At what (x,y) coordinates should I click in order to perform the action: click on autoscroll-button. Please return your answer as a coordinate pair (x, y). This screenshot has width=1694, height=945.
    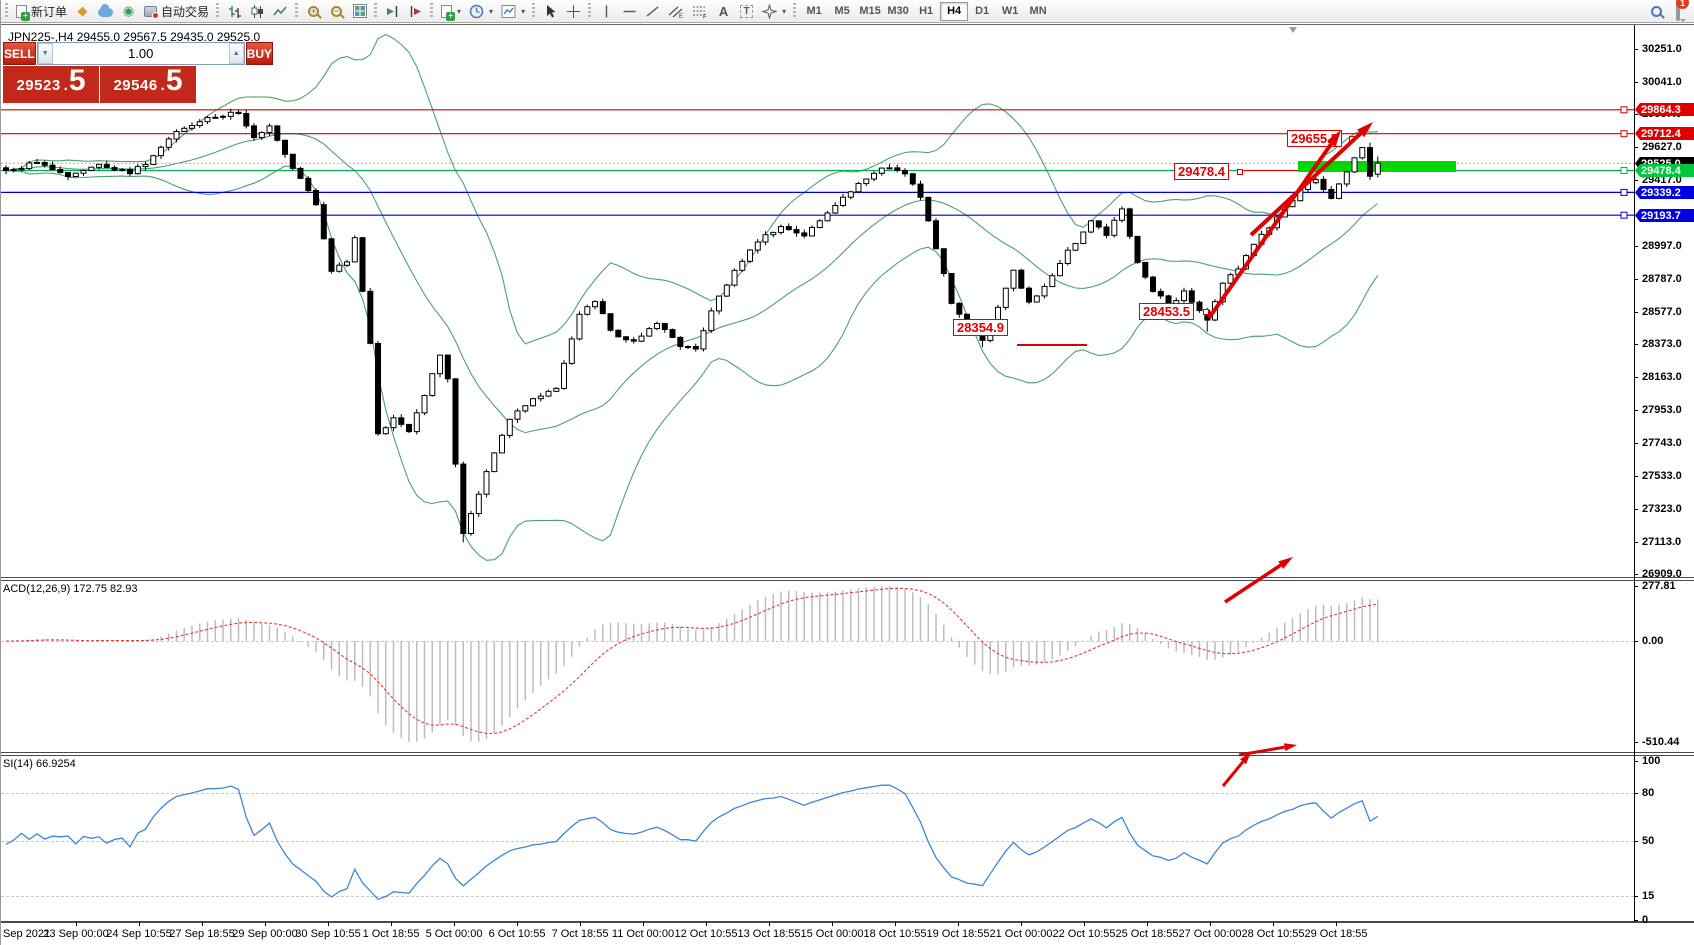
    Looking at the image, I should click on (392, 11).